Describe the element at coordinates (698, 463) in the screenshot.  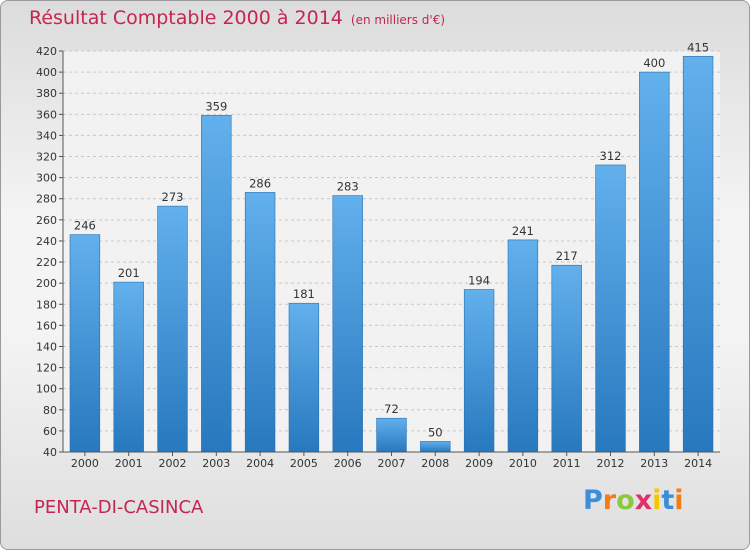
I see `x-tick-label: 2014` at that location.